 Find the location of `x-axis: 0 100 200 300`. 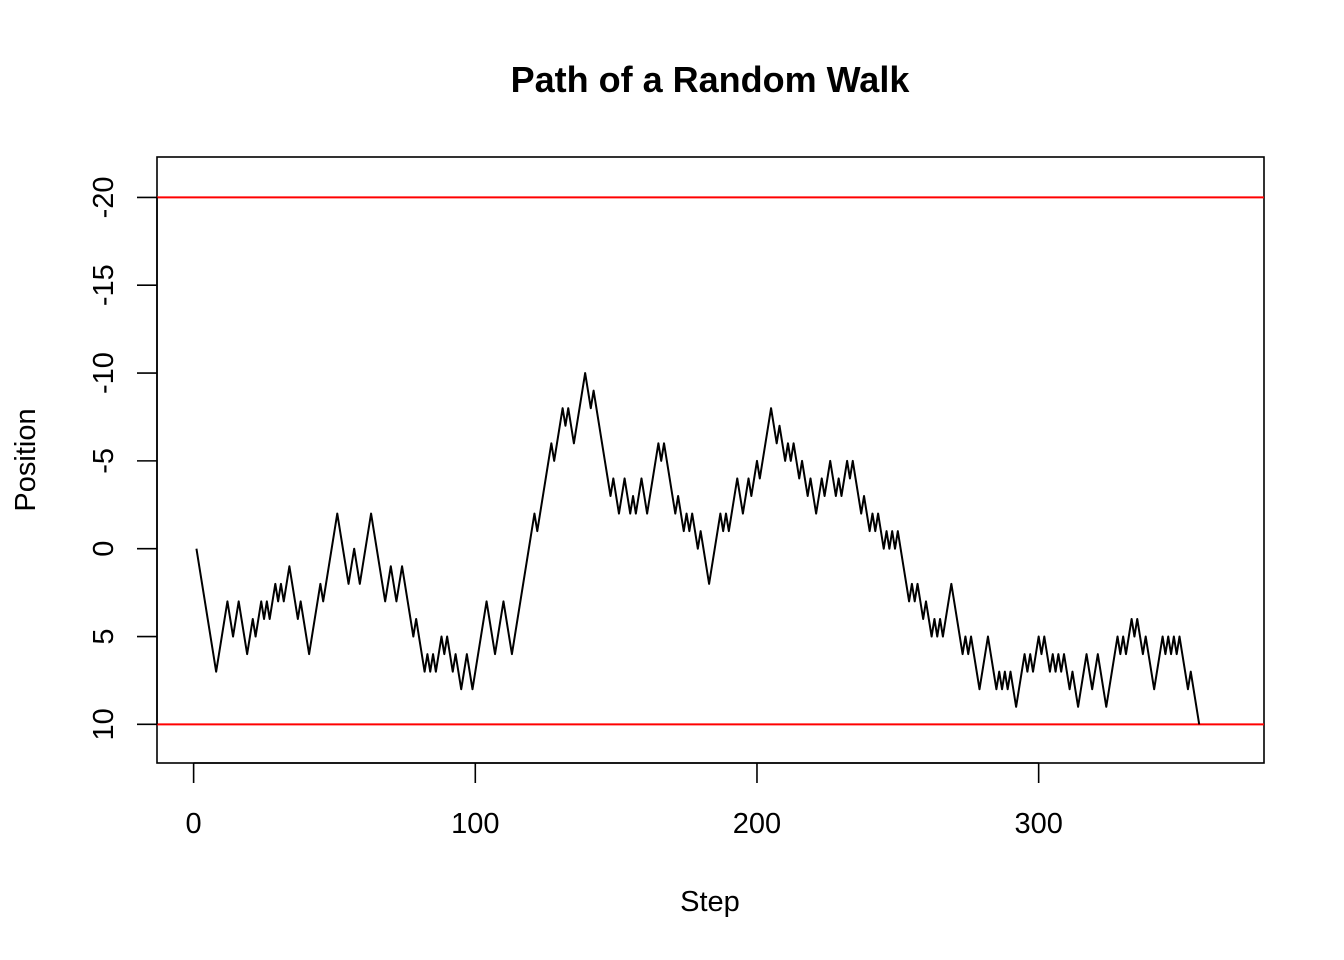

x-axis: 0 100 200 300 is located at coordinates (624, 801).